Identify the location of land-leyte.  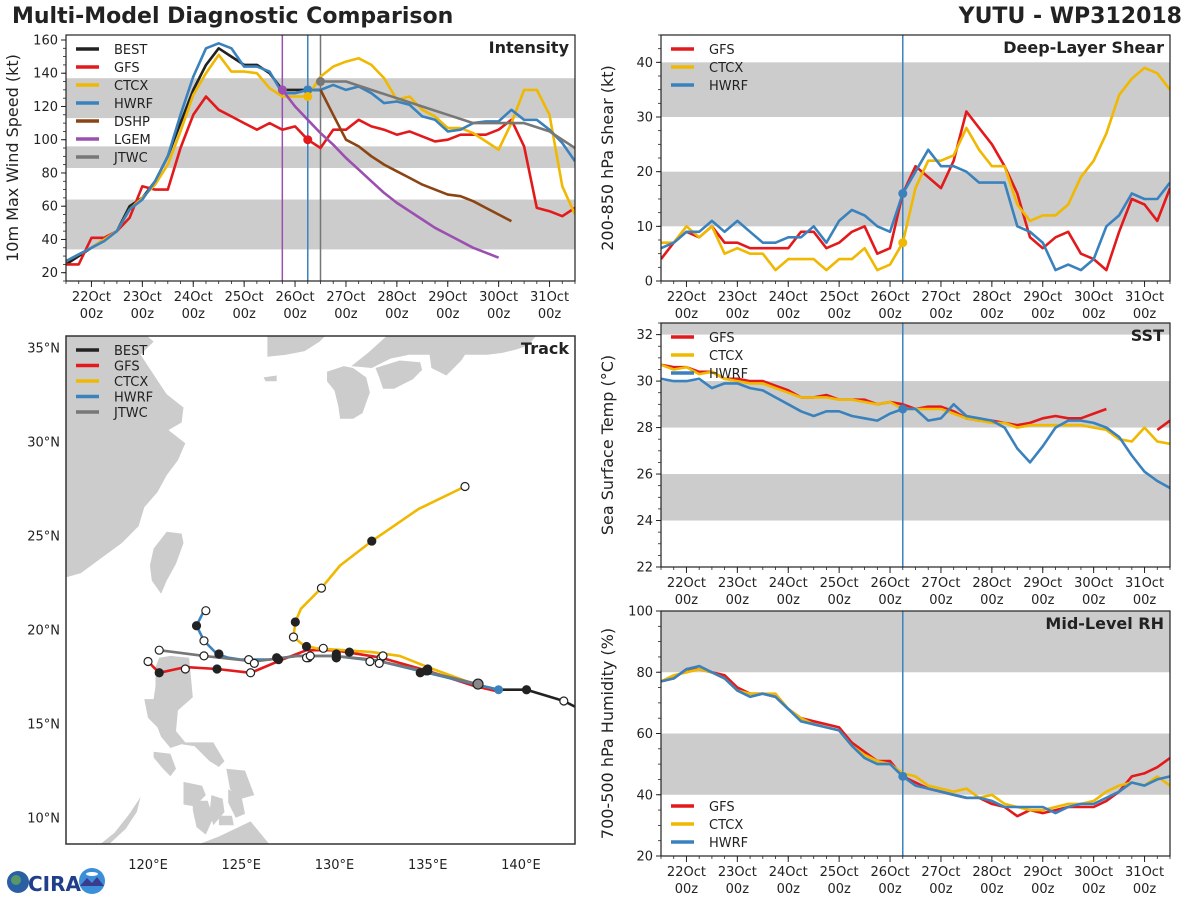
(236, 803).